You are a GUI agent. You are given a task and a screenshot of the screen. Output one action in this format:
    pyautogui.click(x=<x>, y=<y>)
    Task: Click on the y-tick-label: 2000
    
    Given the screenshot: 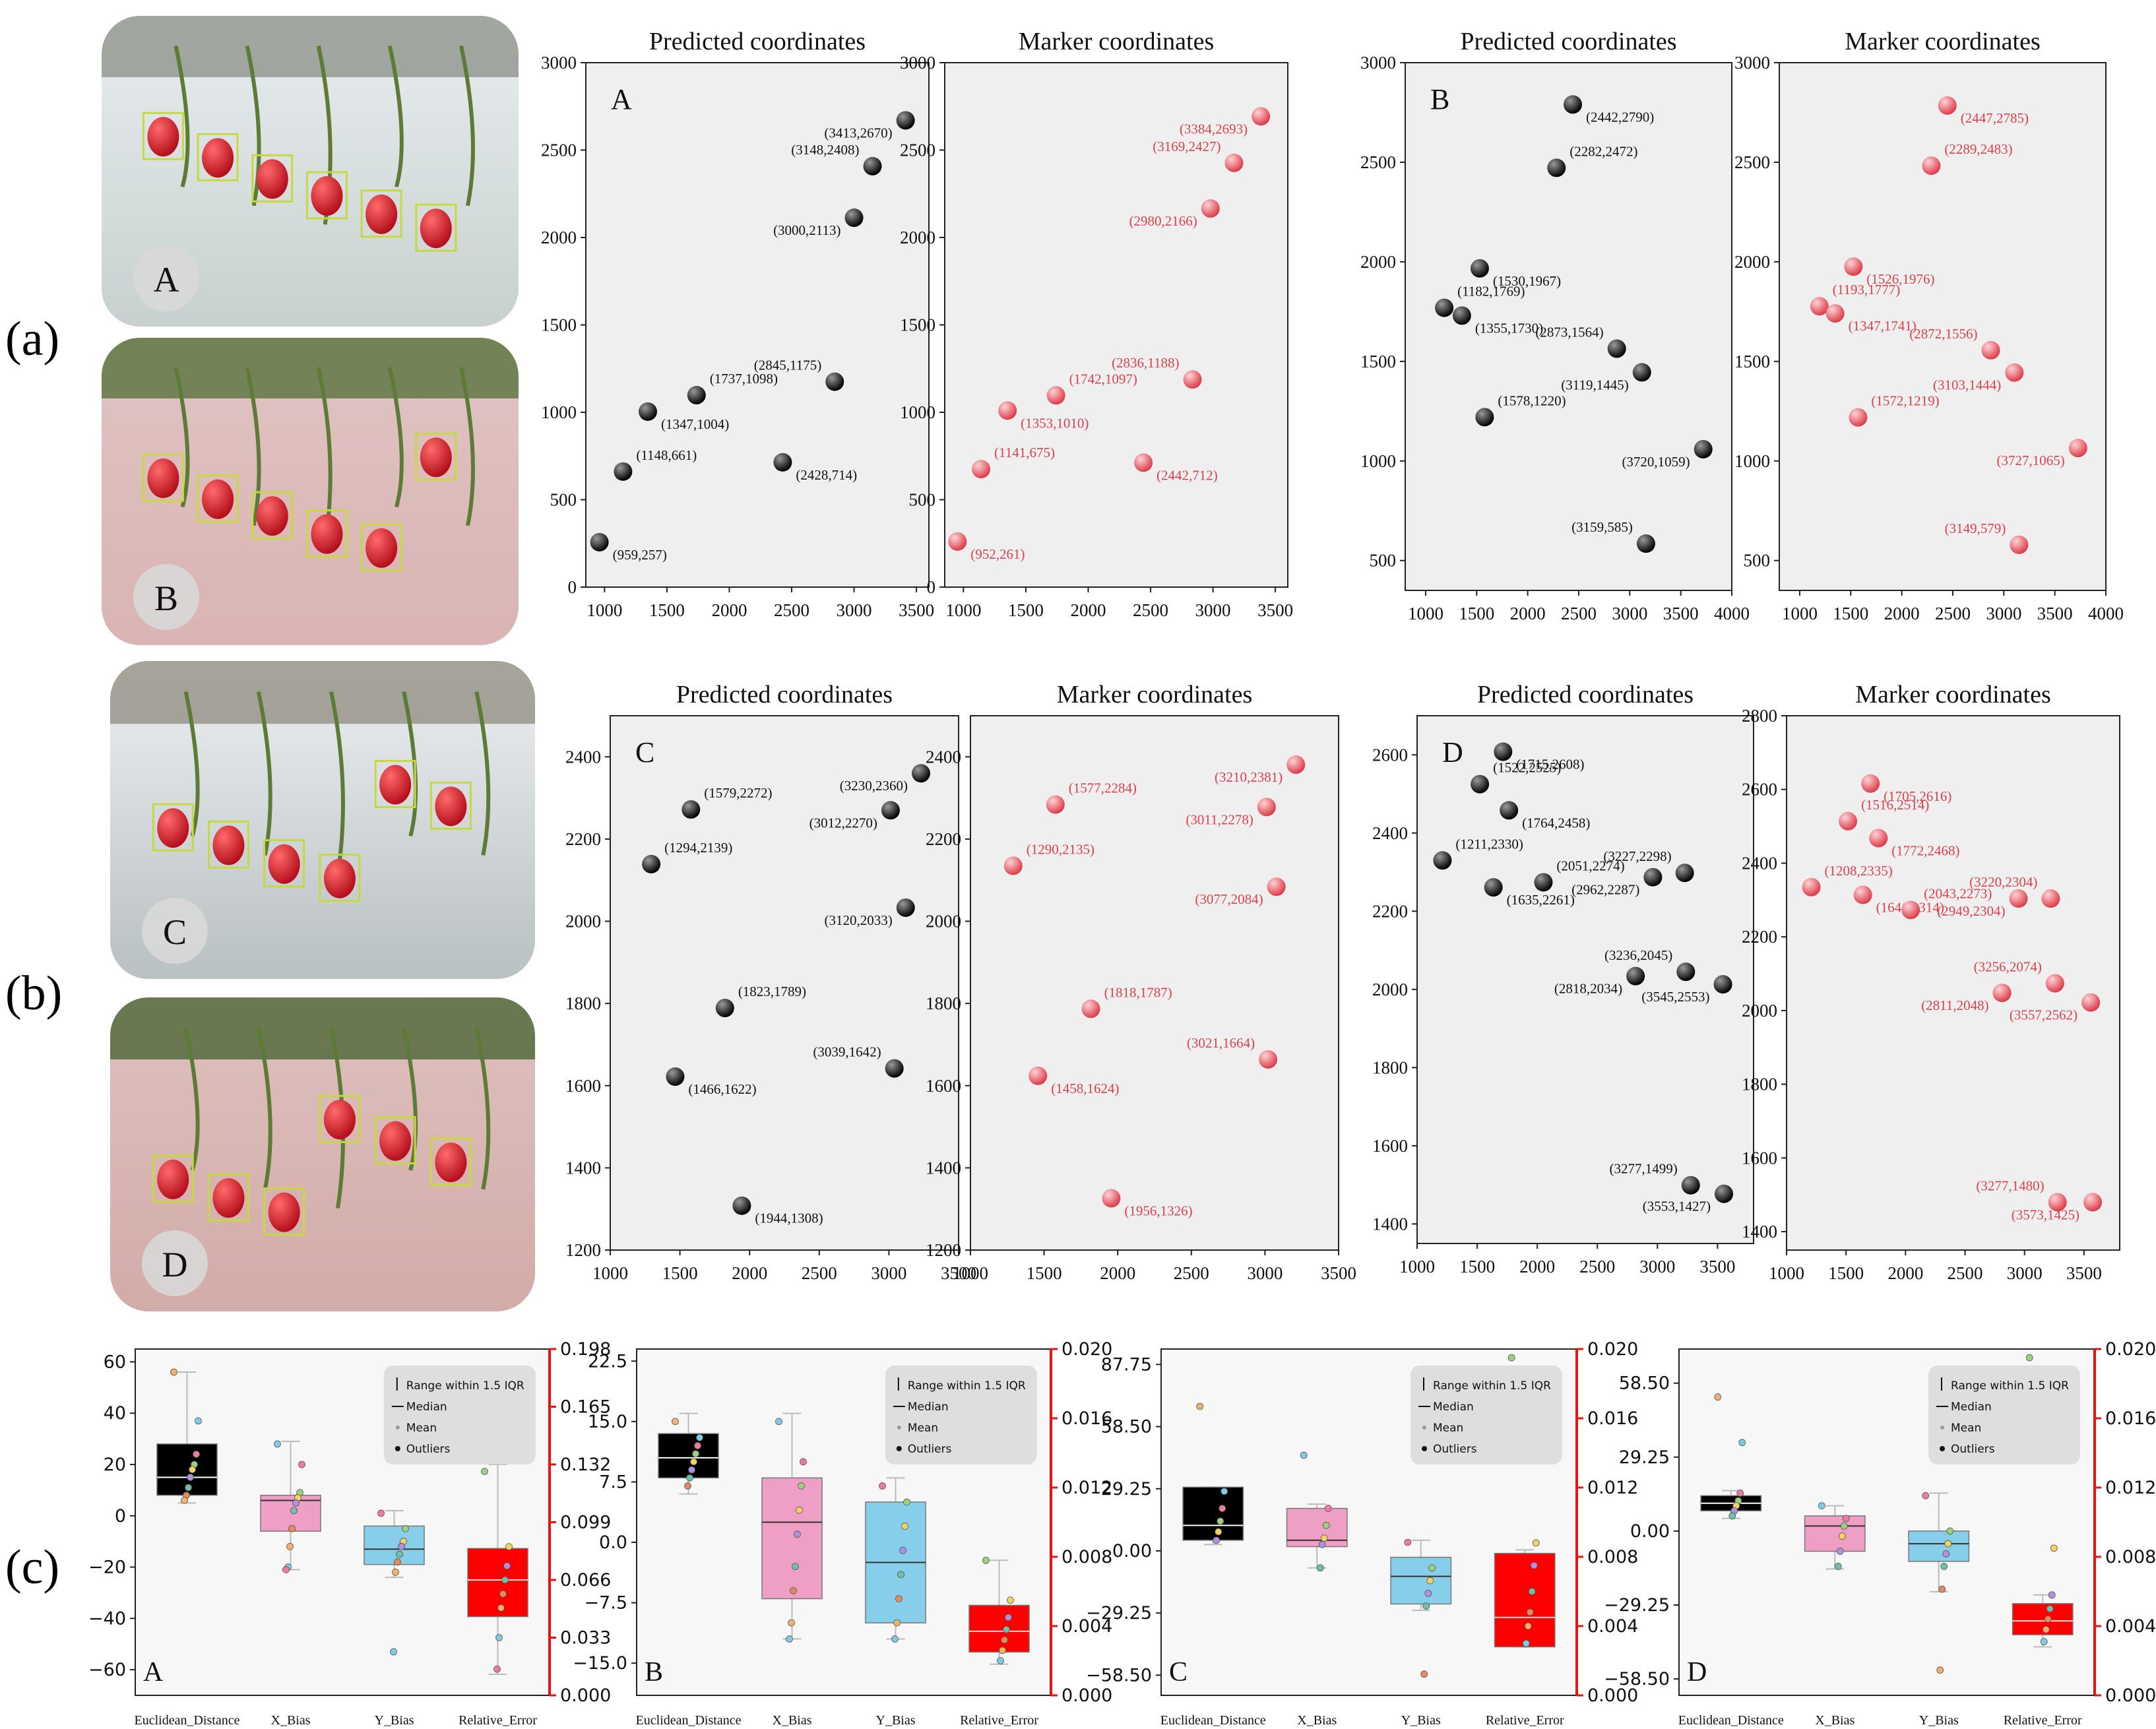 What is the action you would take?
    pyautogui.click(x=1390, y=989)
    